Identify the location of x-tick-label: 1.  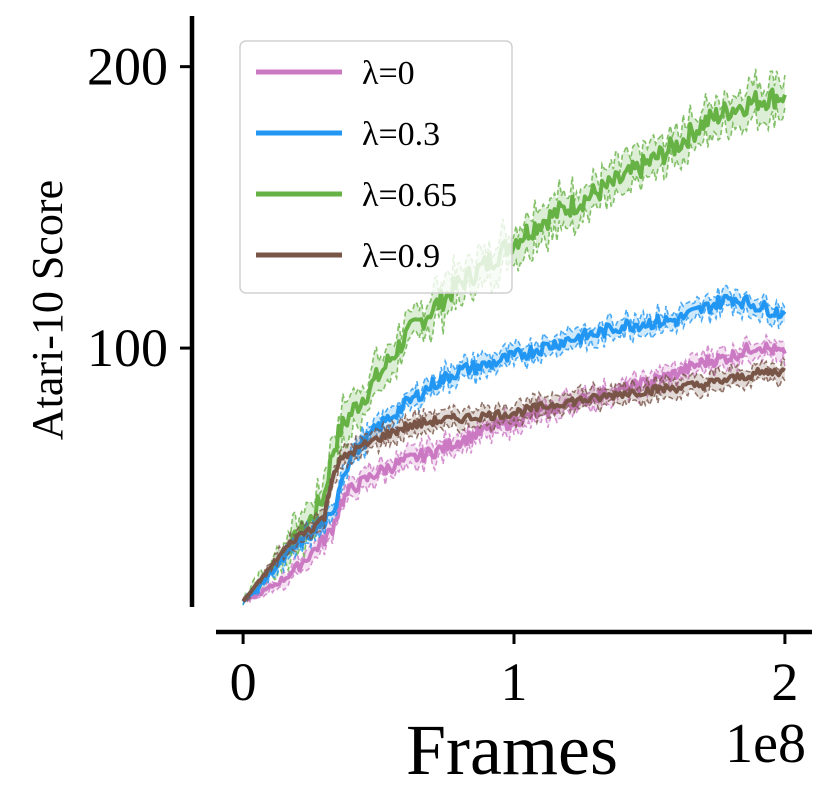
(514, 682).